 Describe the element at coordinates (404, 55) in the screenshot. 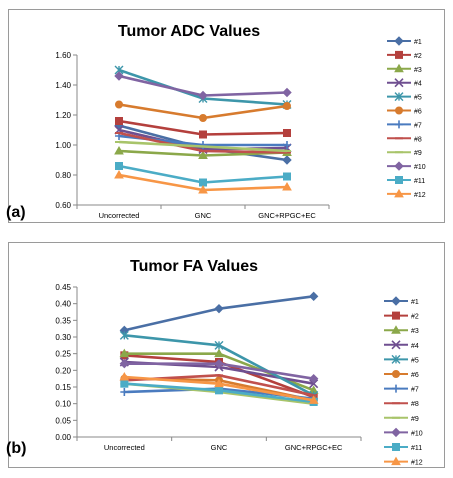

I see `adc-legend-entry: #2` at that location.